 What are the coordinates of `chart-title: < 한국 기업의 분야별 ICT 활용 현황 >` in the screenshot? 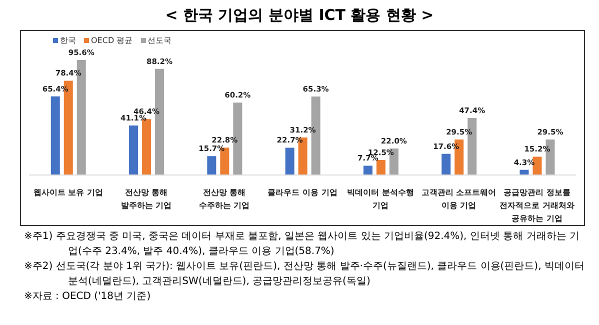 It's located at (299, 15).